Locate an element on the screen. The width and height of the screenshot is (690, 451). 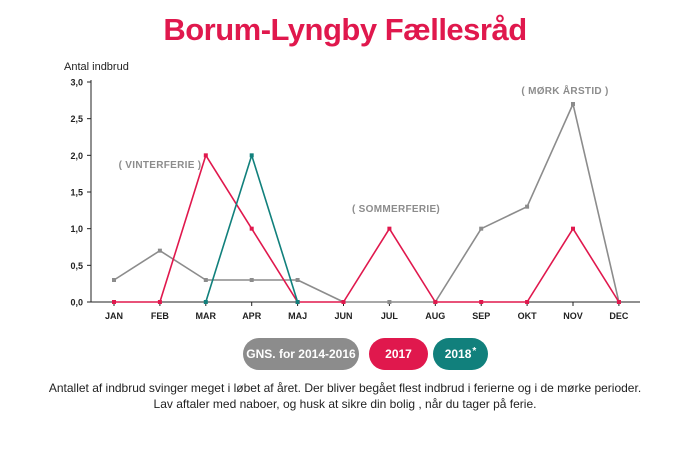
x-tick-label: JAN is located at coordinates (114, 316).